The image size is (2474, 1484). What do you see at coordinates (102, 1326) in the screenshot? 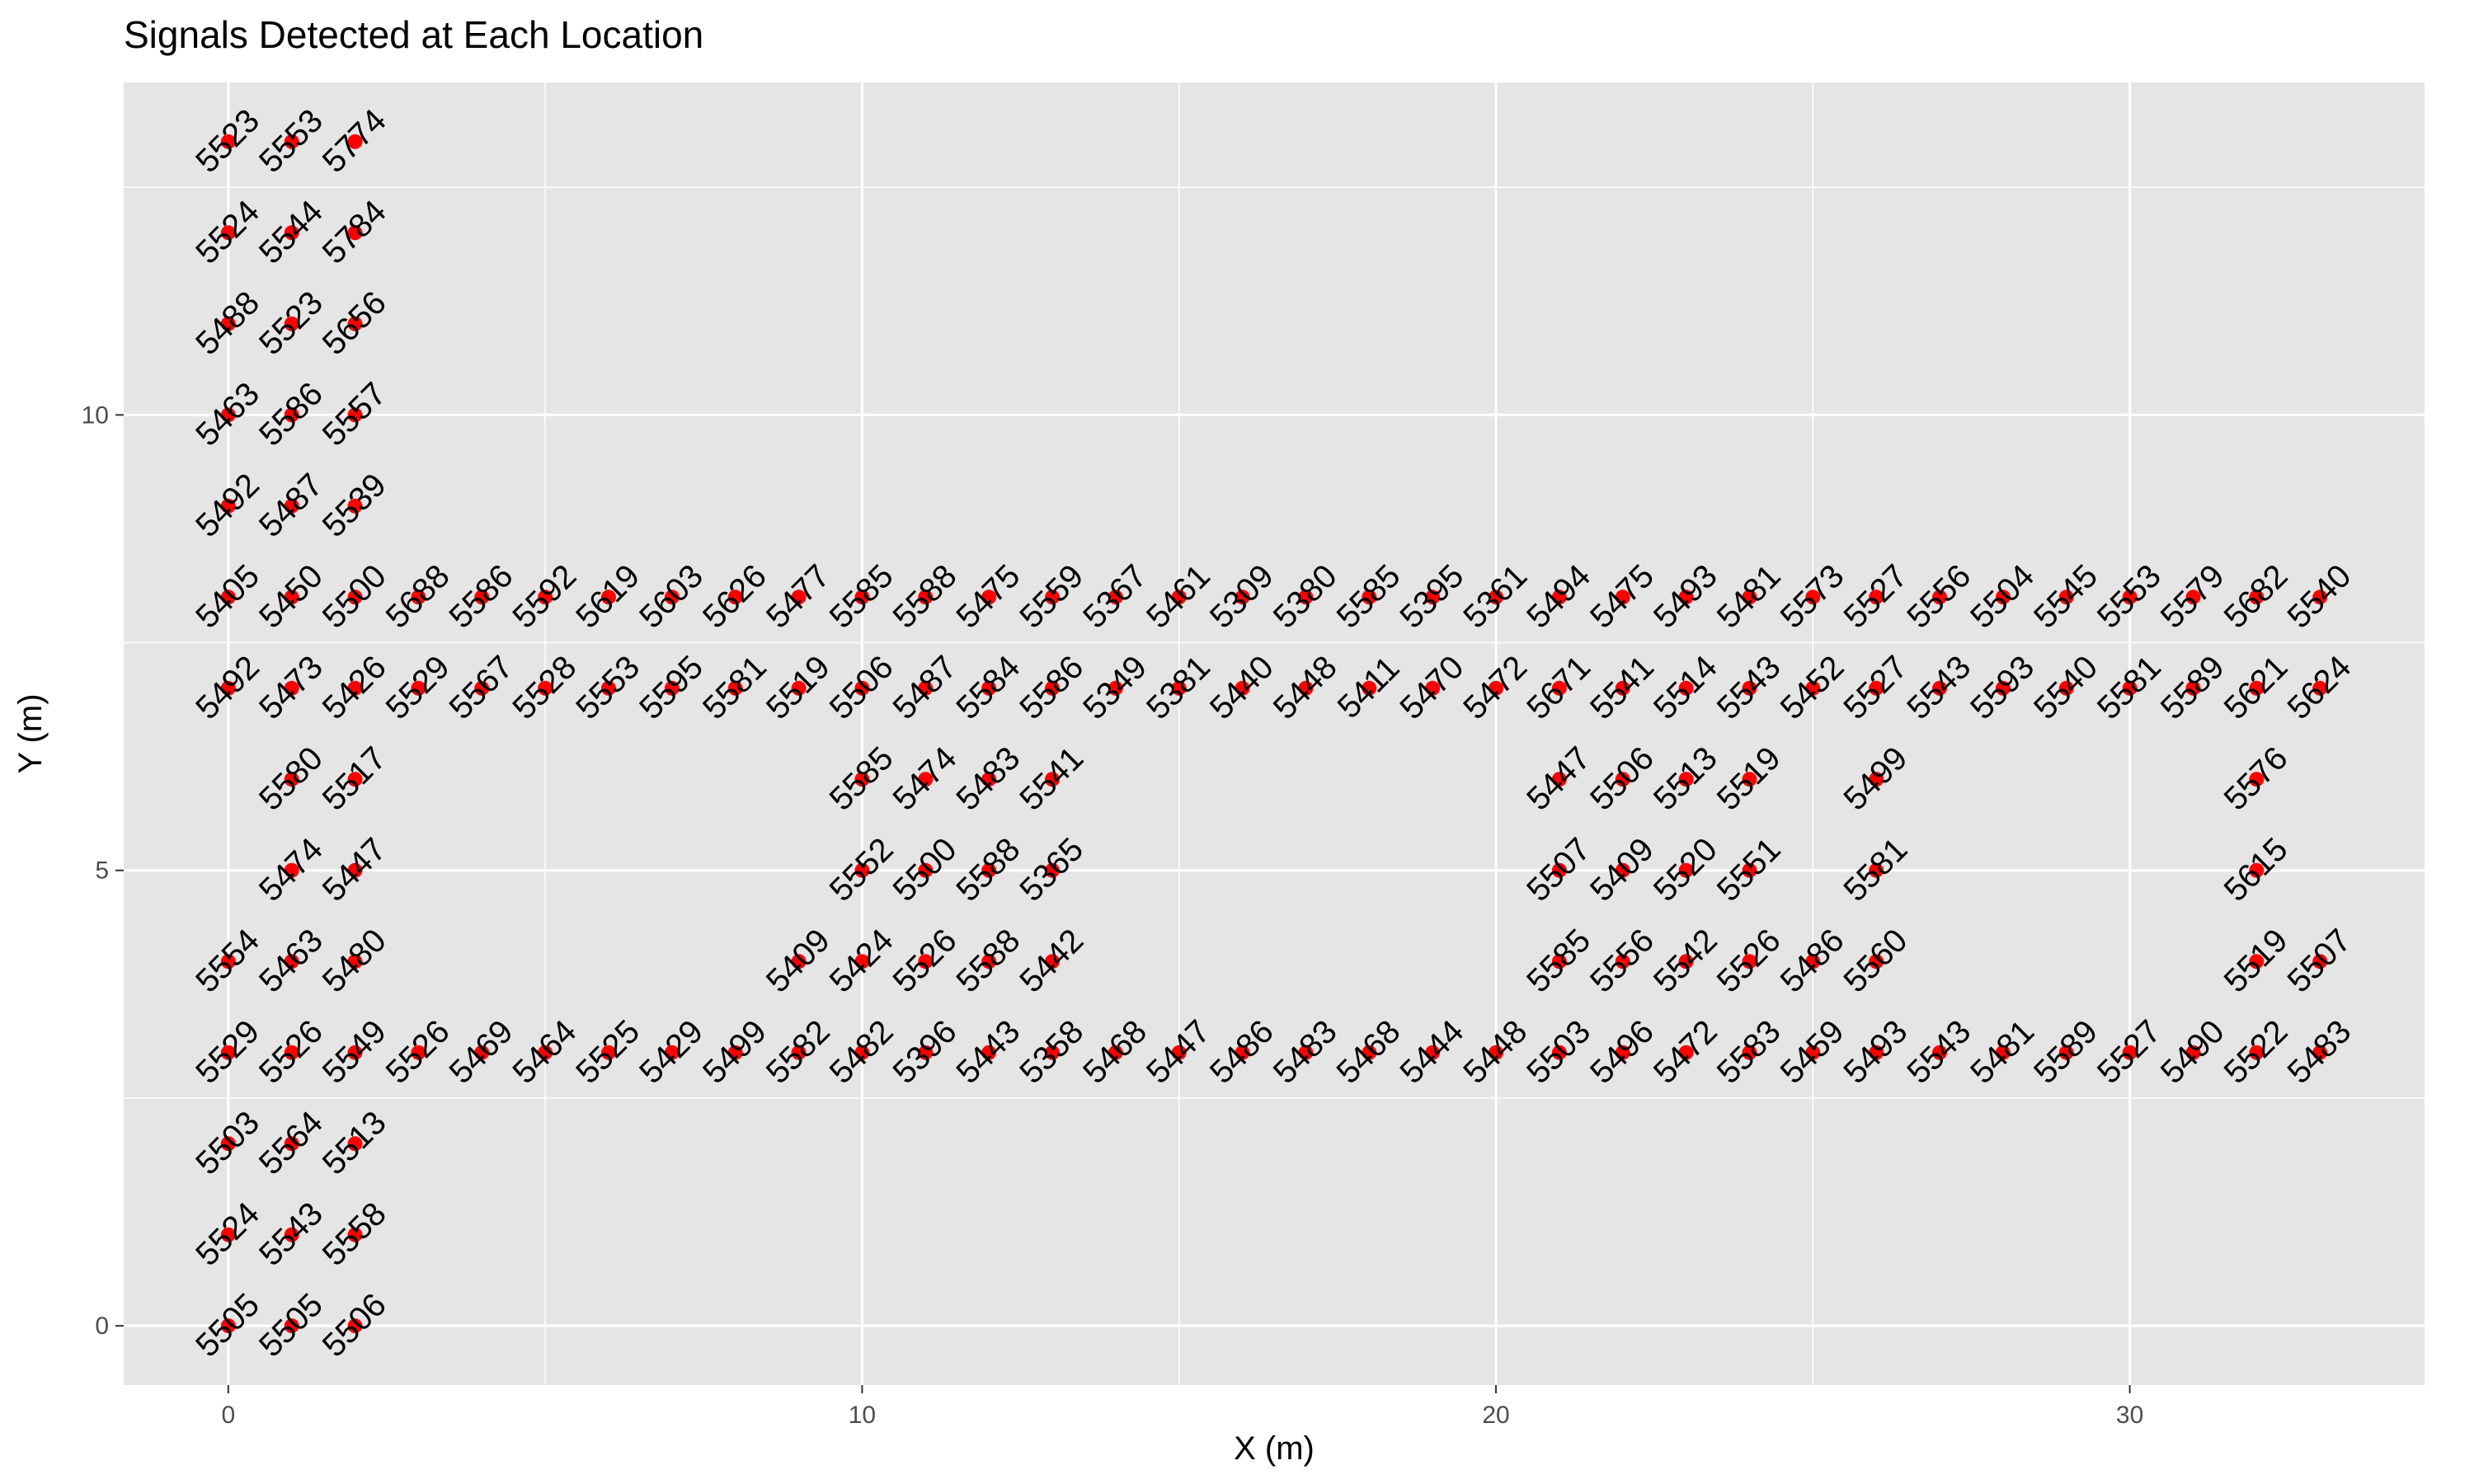
I see `y-tick-label: 0` at bounding box center [102, 1326].